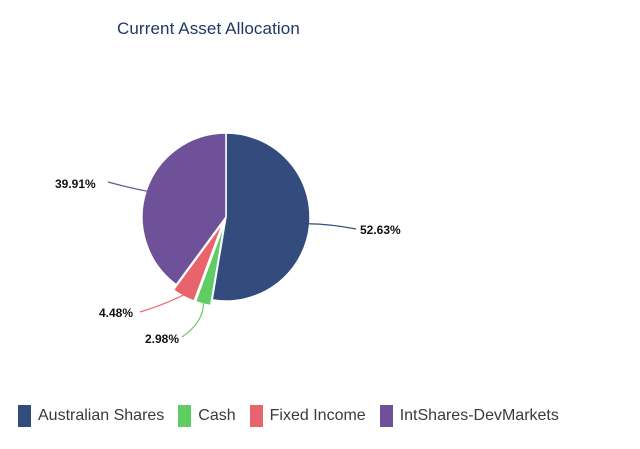  Describe the element at coordinates (116, 313) in the screenshot. I see `slice-label: 4.48%` at that location.